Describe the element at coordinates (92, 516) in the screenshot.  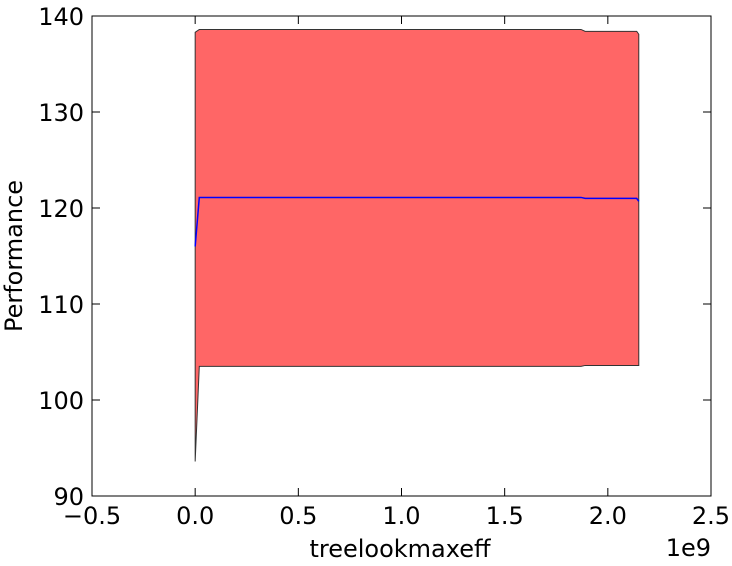
I see `x-tick-label: −0.5` at that location.